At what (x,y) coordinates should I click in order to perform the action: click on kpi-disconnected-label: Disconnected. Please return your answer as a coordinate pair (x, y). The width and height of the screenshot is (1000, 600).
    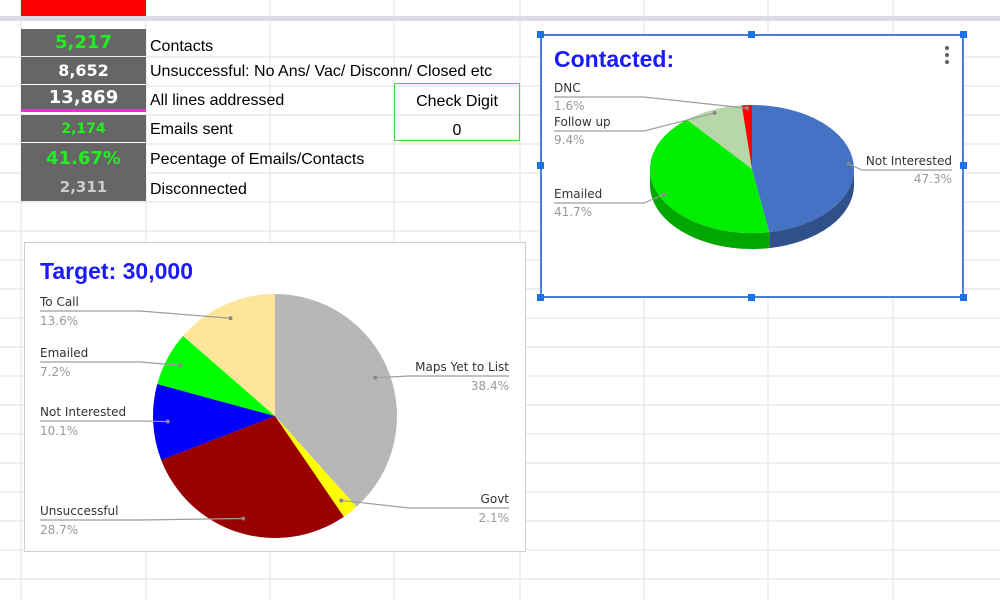
    Looking at the image, I should click on (198, 189).